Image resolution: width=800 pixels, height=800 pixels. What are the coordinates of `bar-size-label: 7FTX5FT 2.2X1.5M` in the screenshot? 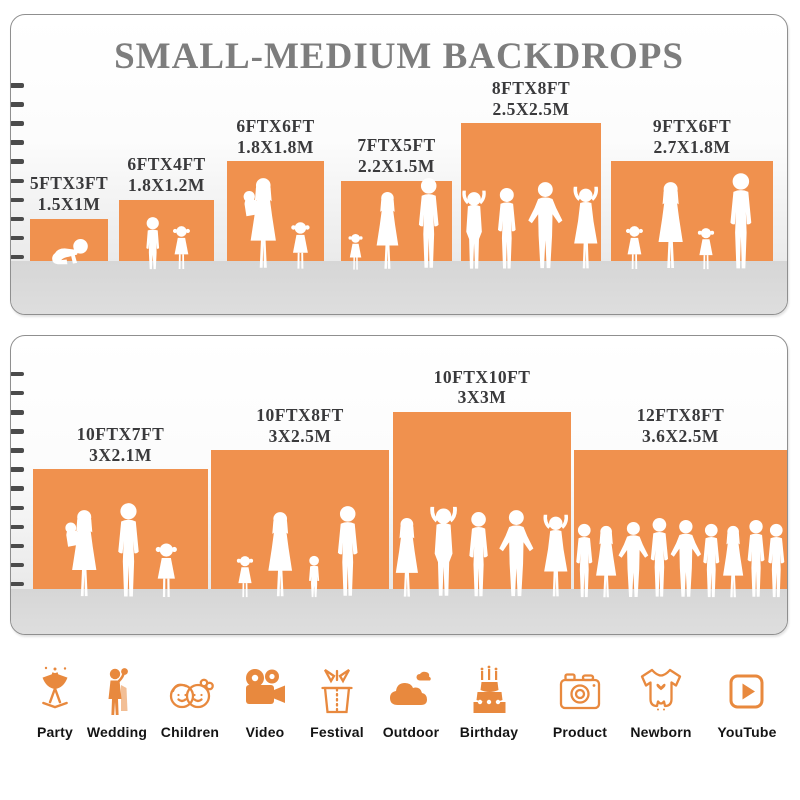 It's located at (396, 155).